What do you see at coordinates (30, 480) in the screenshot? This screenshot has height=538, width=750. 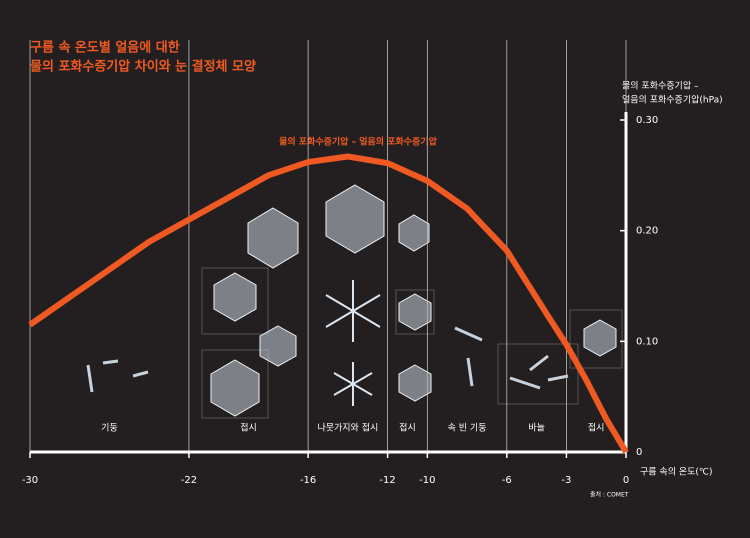 I see `x-tick-label: -30` at bounding box center [30, 480].